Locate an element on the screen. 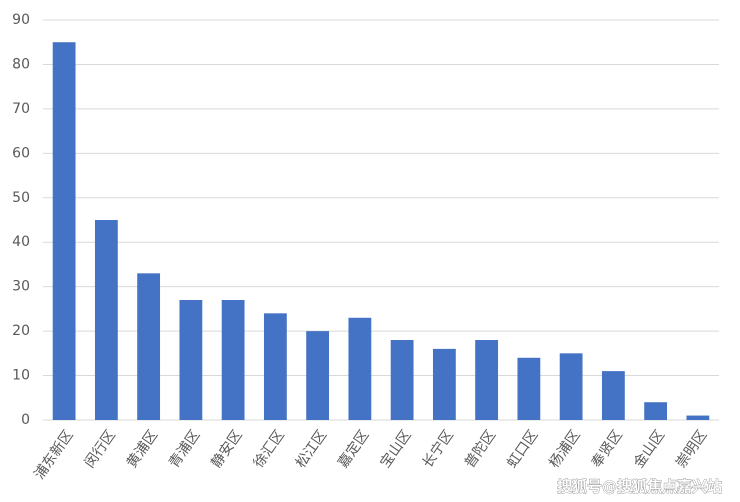 The width and height of the screenshot is (740, 502). y-tick-label: 60 is located at coordinates (21, 153).